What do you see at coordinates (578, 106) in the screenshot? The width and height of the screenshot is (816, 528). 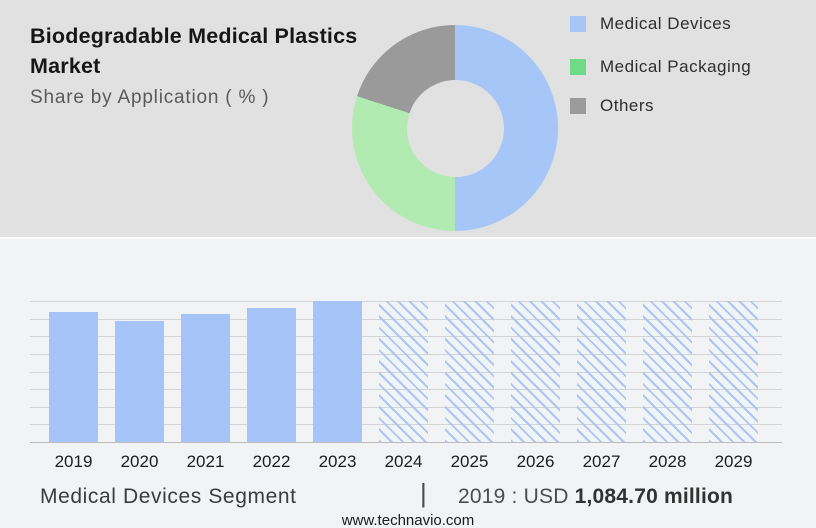 I see `legend-swatch-others` at bounding box center [578, 106].